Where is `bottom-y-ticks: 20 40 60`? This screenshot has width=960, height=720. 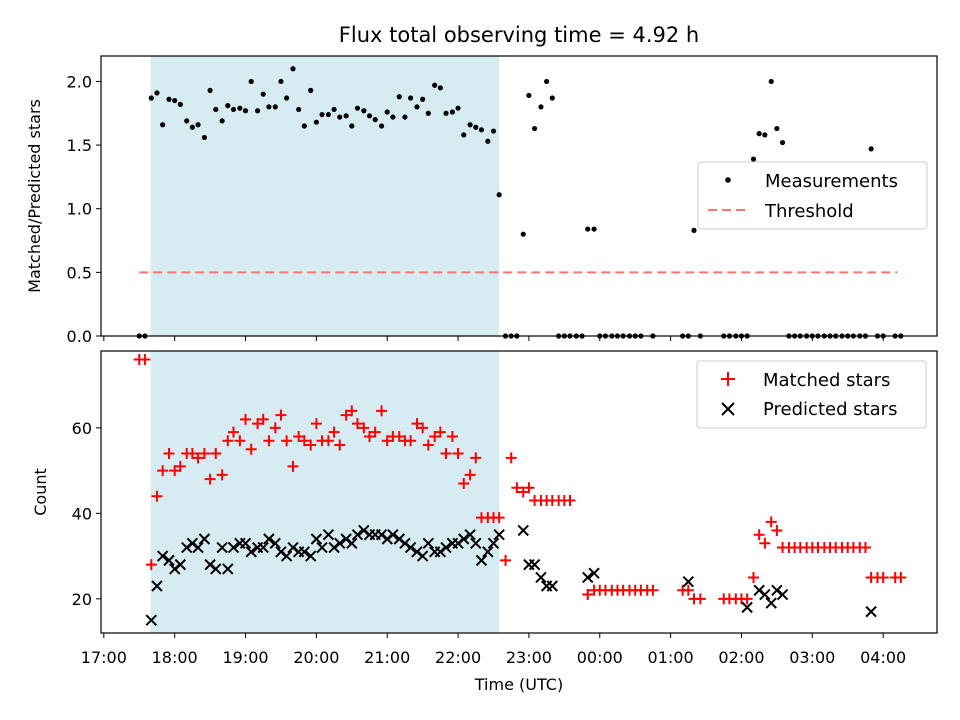
bottom-y-ticks: 20 40 60 is located at coordinates (86, 514).